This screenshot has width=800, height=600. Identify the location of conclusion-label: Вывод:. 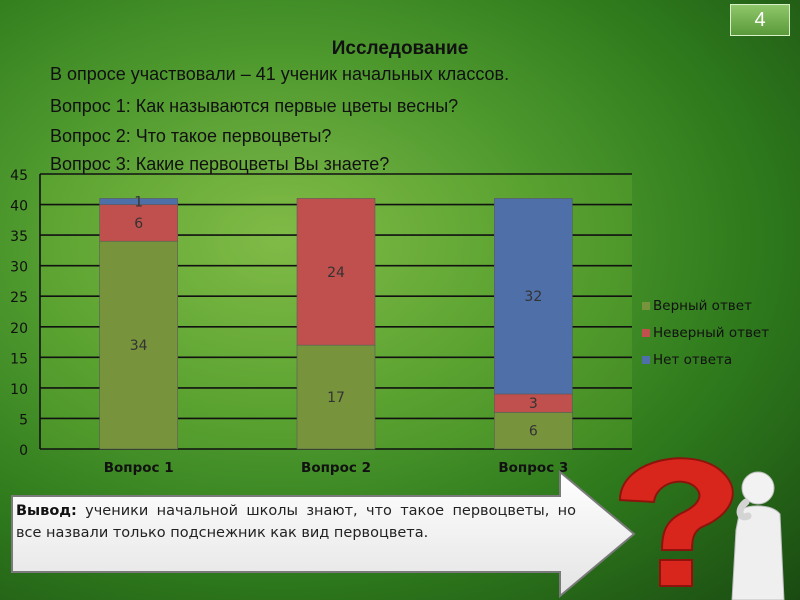
(46, 511).